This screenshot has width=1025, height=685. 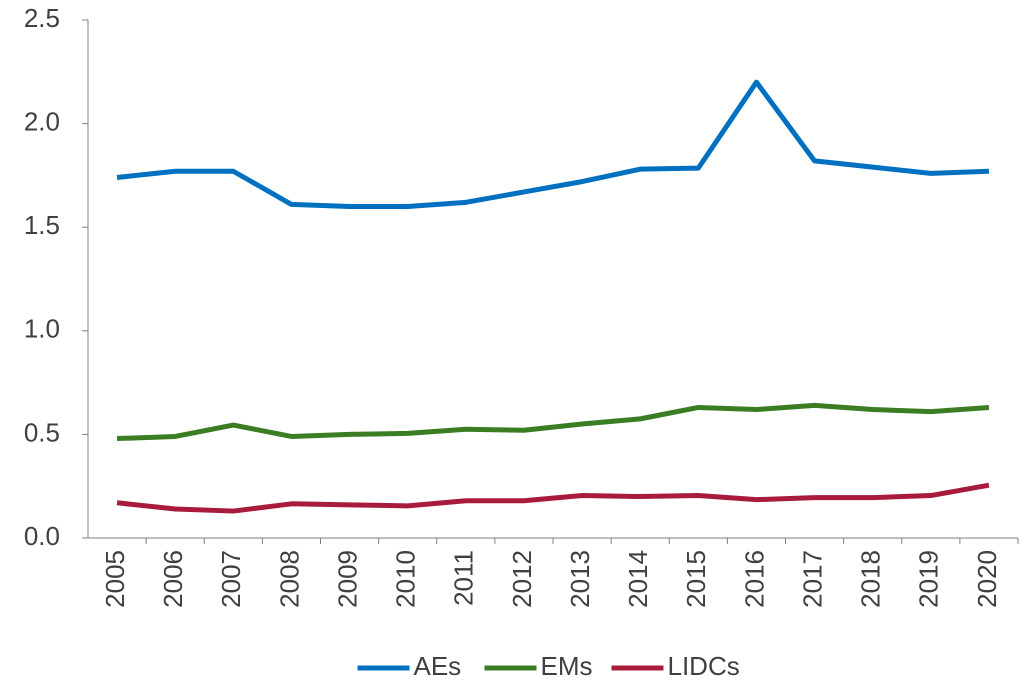 I want to click on y-tick-label: 0.5, so click(x=42, y=432).